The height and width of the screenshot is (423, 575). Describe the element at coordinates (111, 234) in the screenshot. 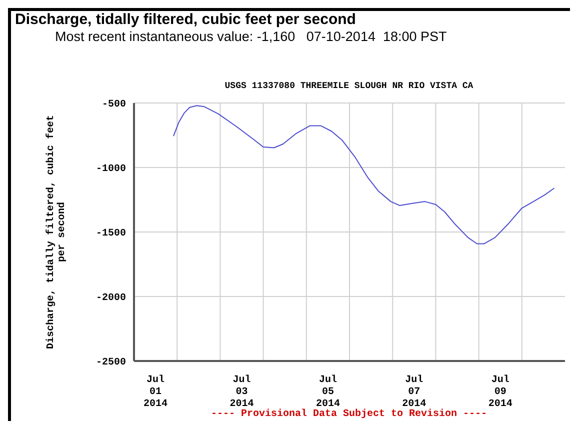

I see `y-tick-label: -1500` at that location.